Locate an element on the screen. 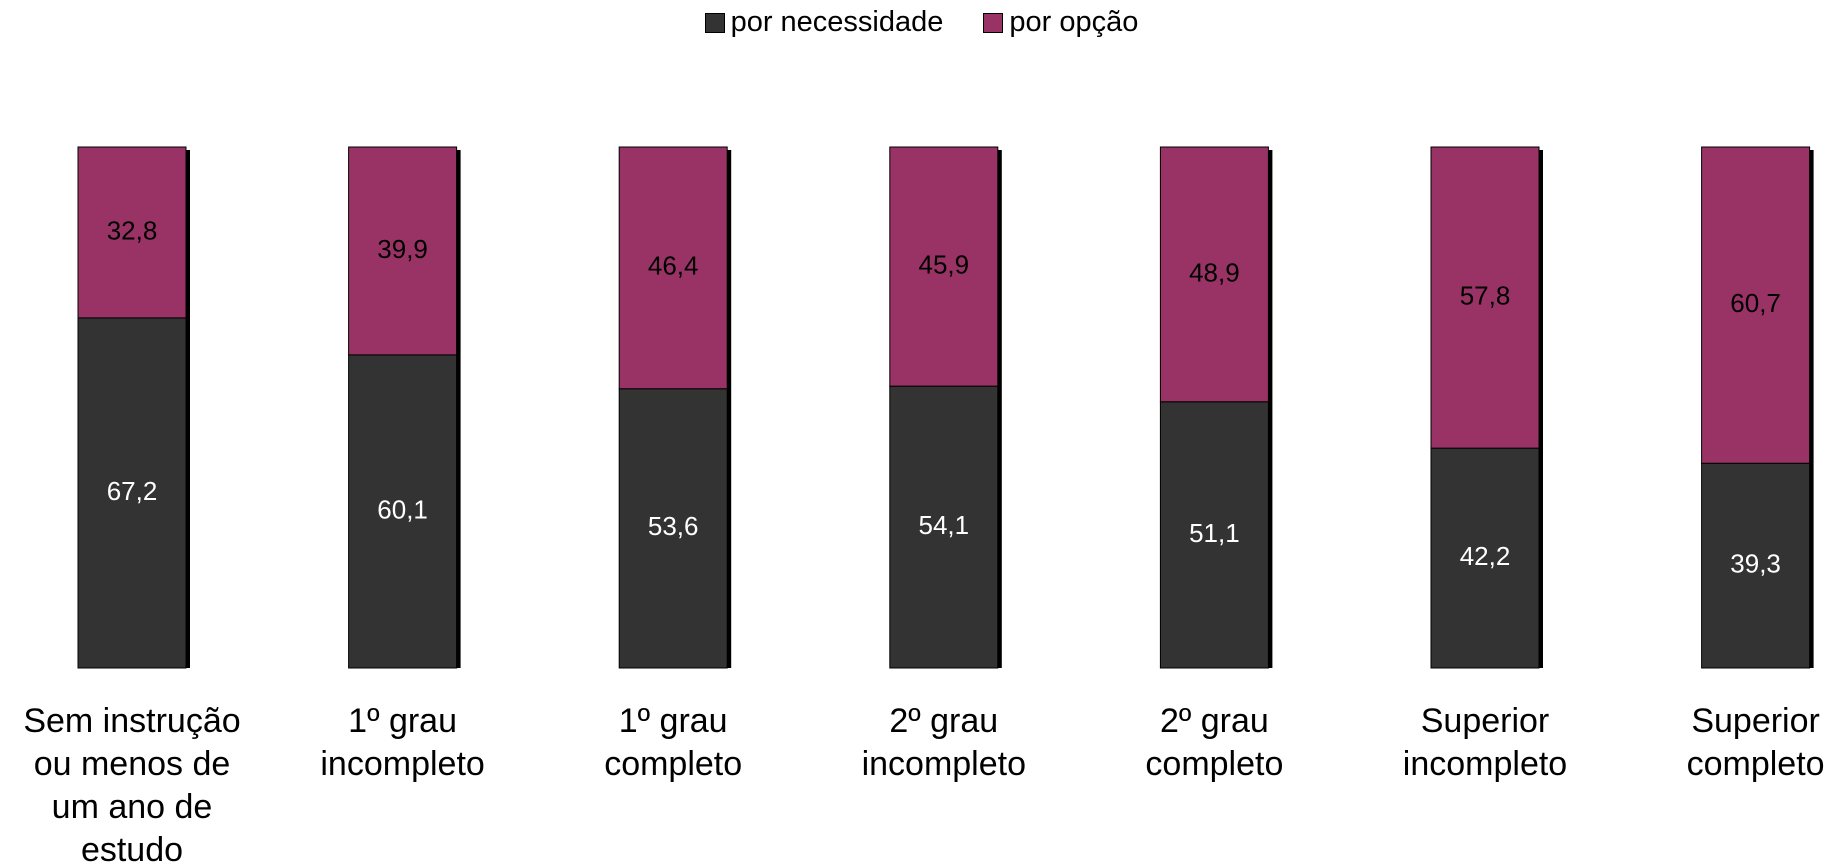  data-label: 54,1 is located at coordinates (943, 525).